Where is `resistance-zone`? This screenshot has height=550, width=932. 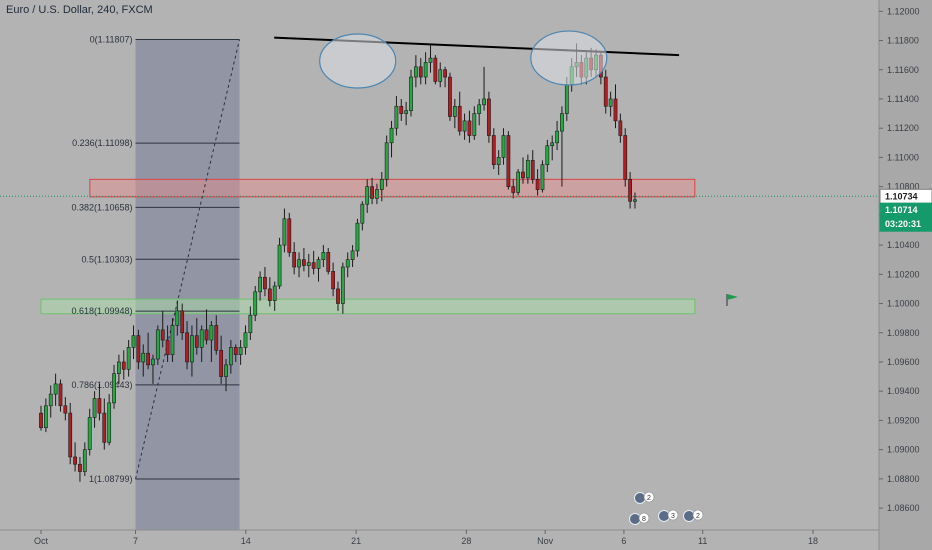
resistance-zone is located at coordinates (392, 188).